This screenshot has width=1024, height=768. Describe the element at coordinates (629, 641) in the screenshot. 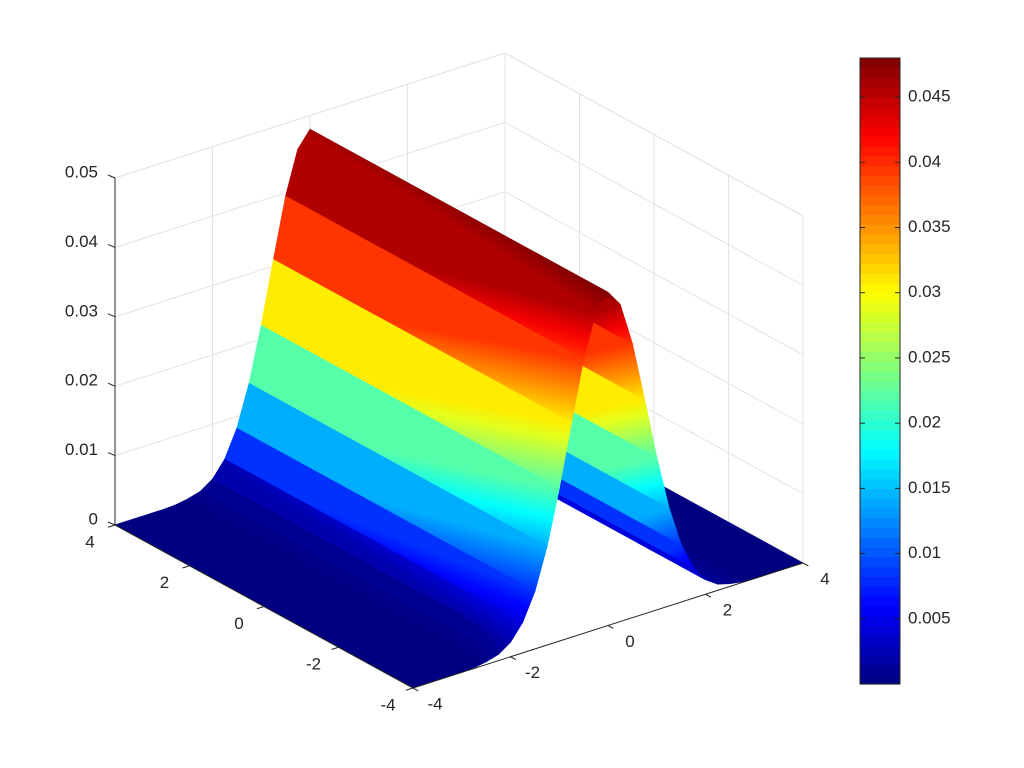

I see `x-tick-label: 0` at that location.